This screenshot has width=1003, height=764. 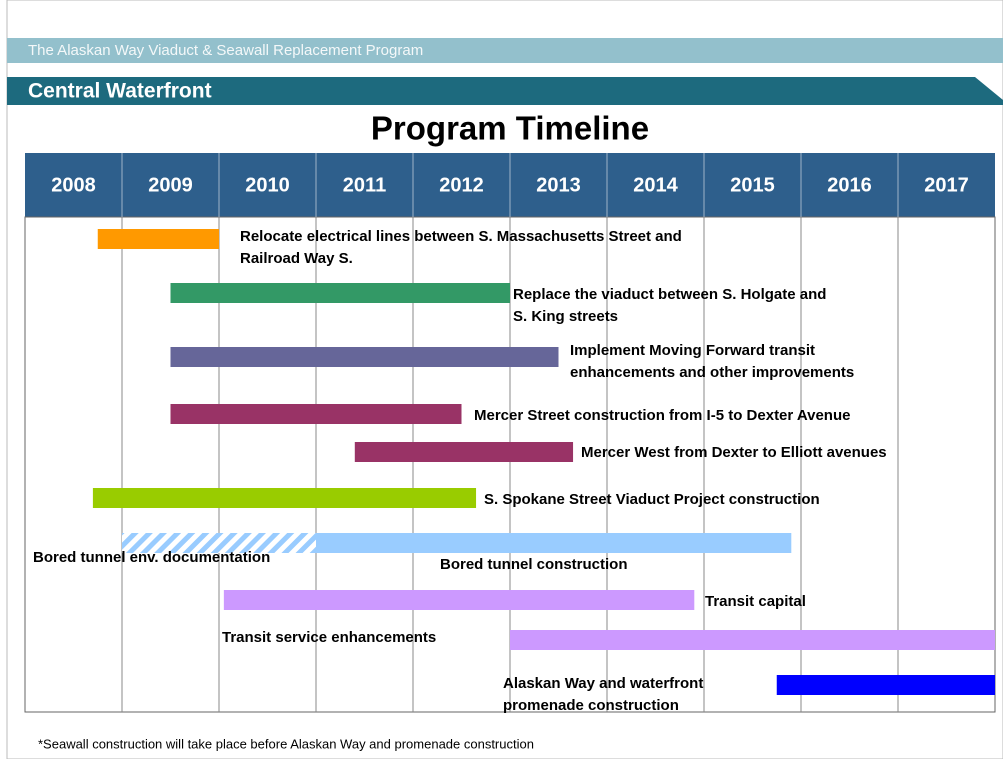 I want to click on year-label: 2017, so click(x=946, y=185).